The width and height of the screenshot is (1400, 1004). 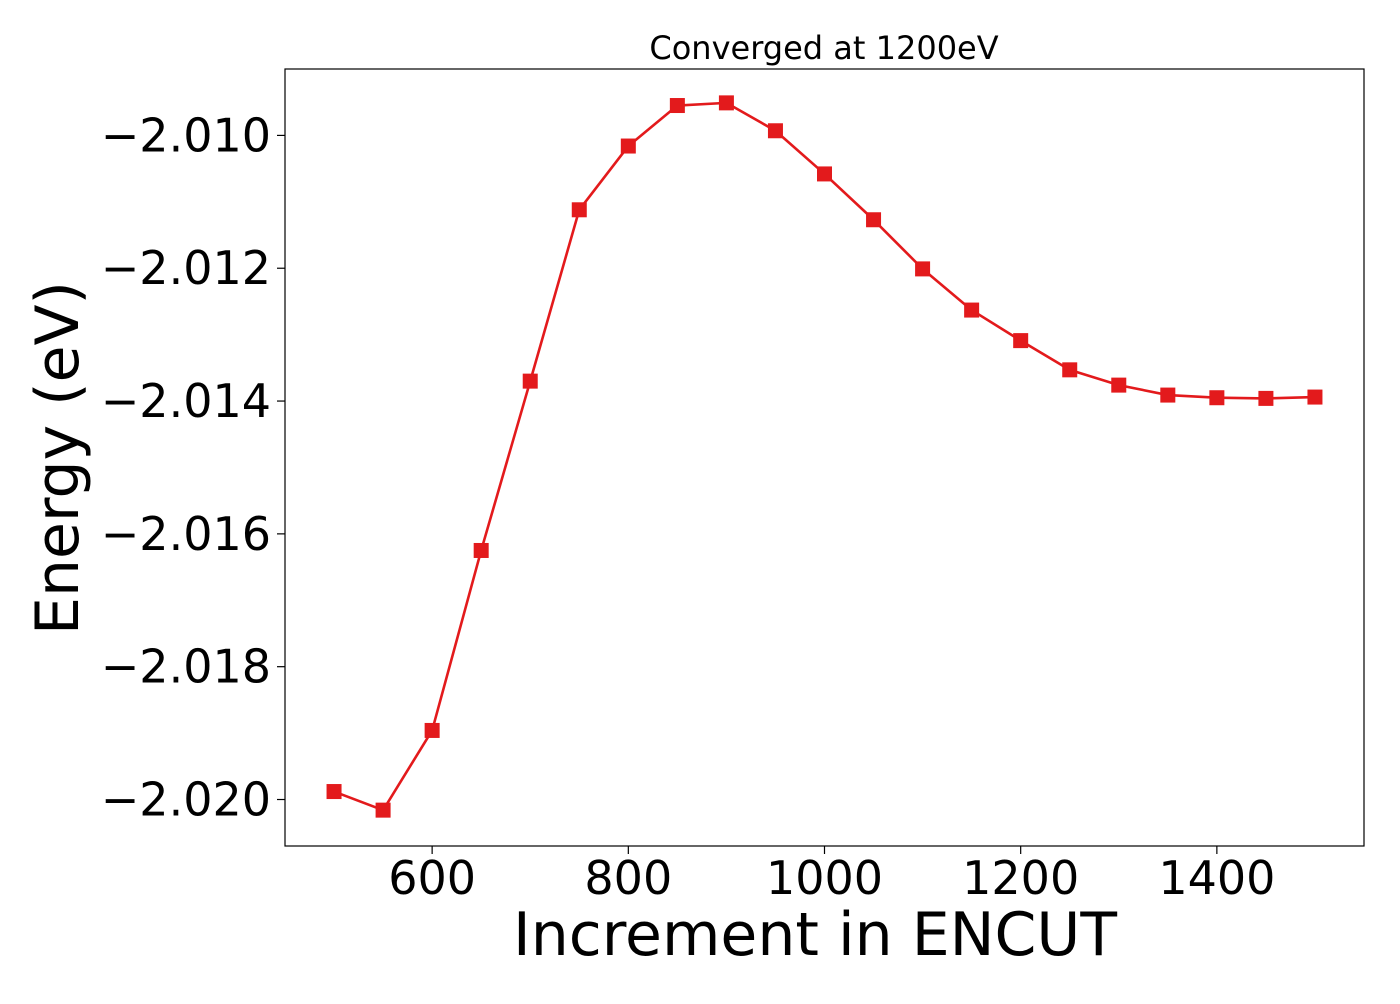 I want to click on x-tick-label: 800, so click(x=628, y=878).